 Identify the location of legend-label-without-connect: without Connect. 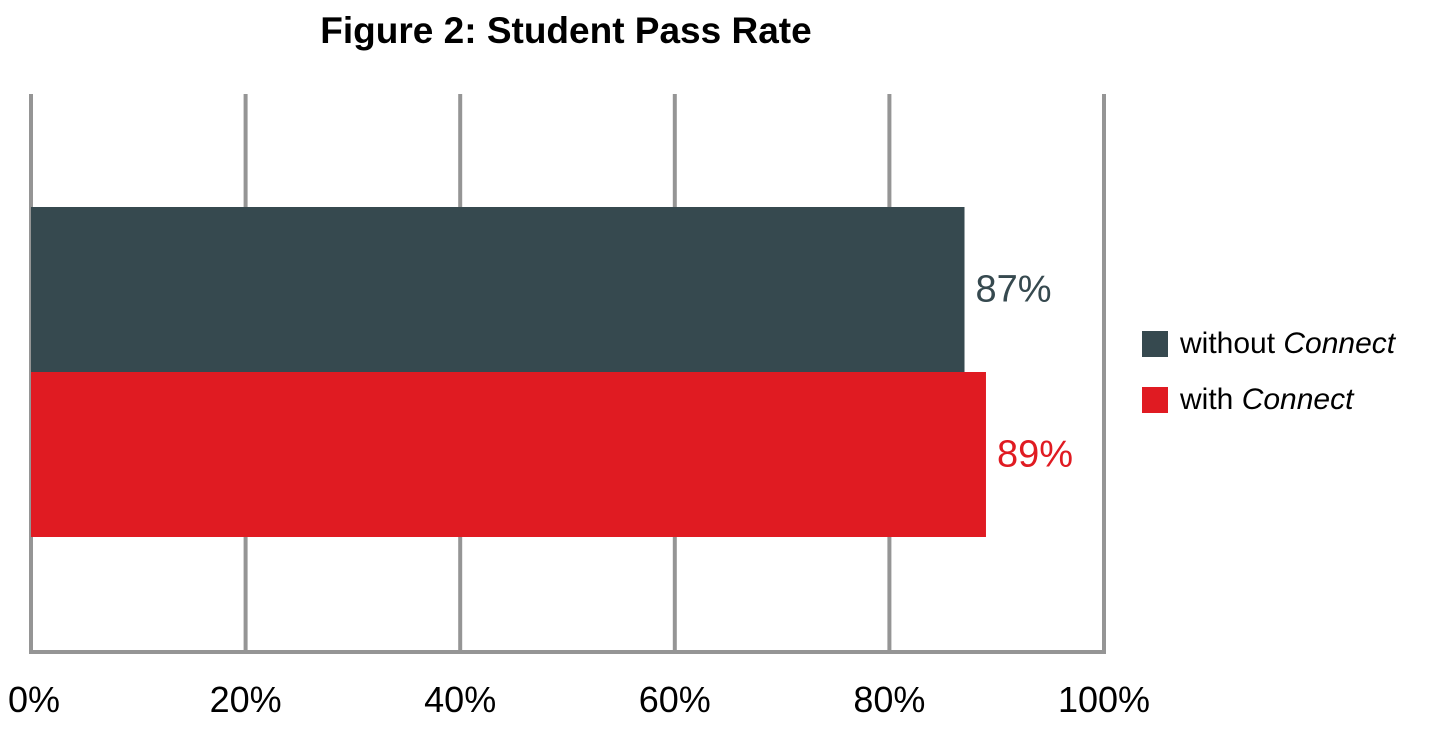
(1288, 343).